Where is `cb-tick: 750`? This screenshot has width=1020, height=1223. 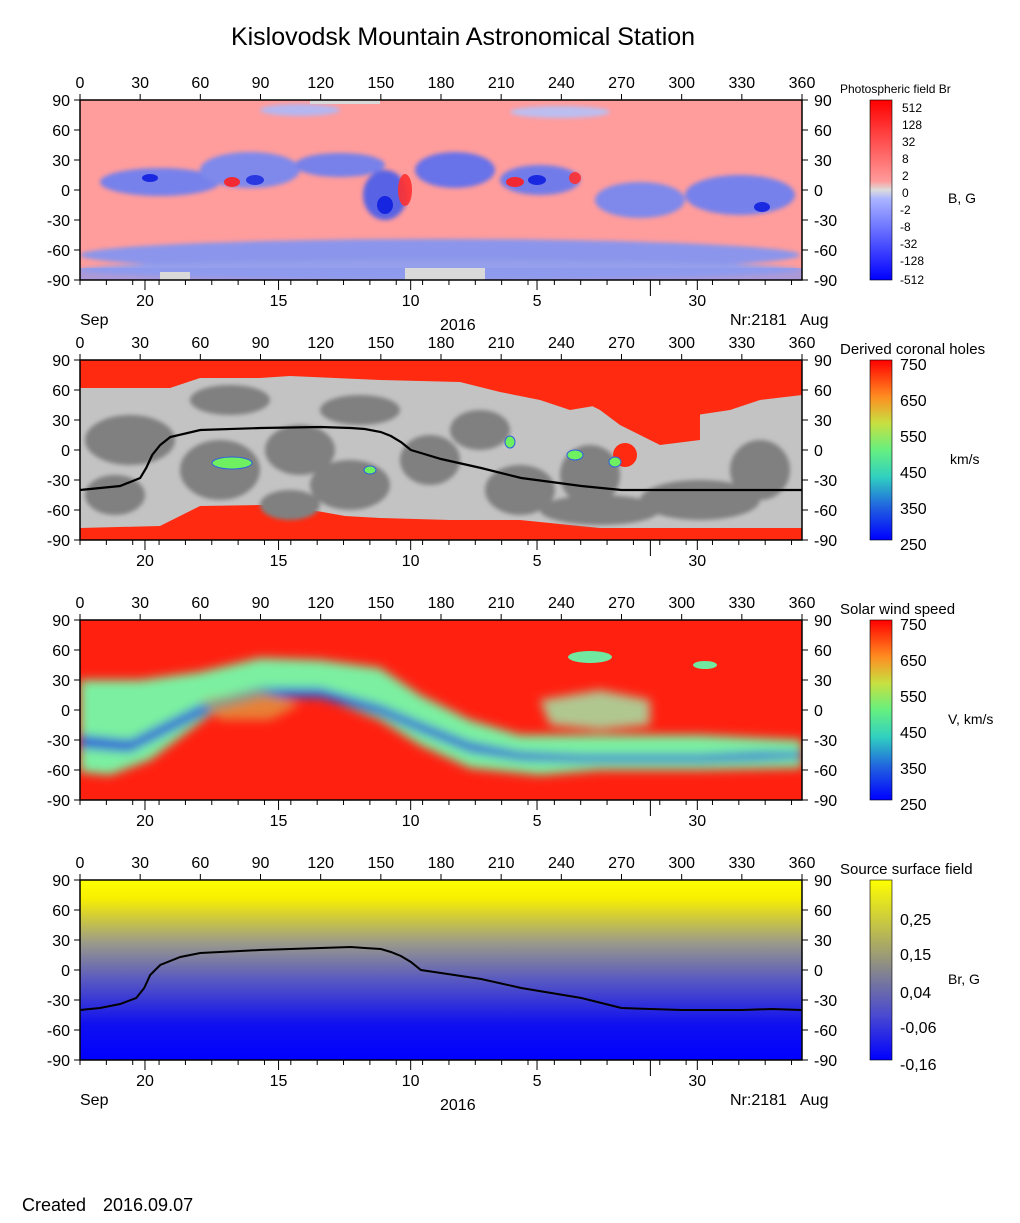
cb-tick: 750 is located at coordinates (913, 625).